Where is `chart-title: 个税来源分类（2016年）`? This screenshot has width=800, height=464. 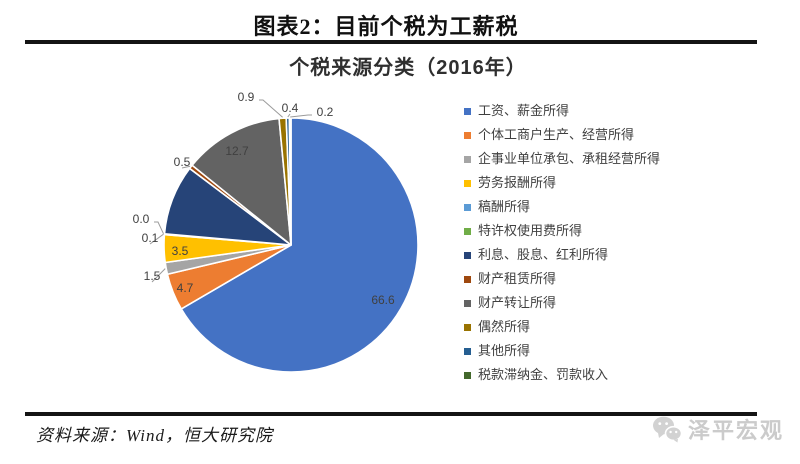 chart-title: 个税来源分类（2016年） is located at coordinates (408, 68).